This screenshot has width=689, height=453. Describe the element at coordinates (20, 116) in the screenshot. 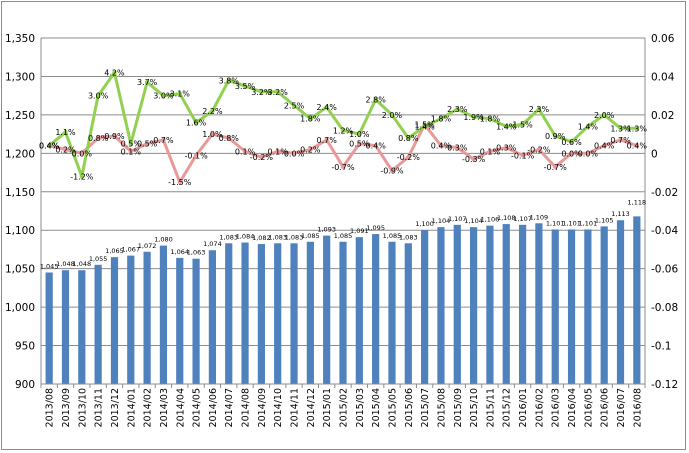

I see `y-left-tick-label: 1,250` at that location.